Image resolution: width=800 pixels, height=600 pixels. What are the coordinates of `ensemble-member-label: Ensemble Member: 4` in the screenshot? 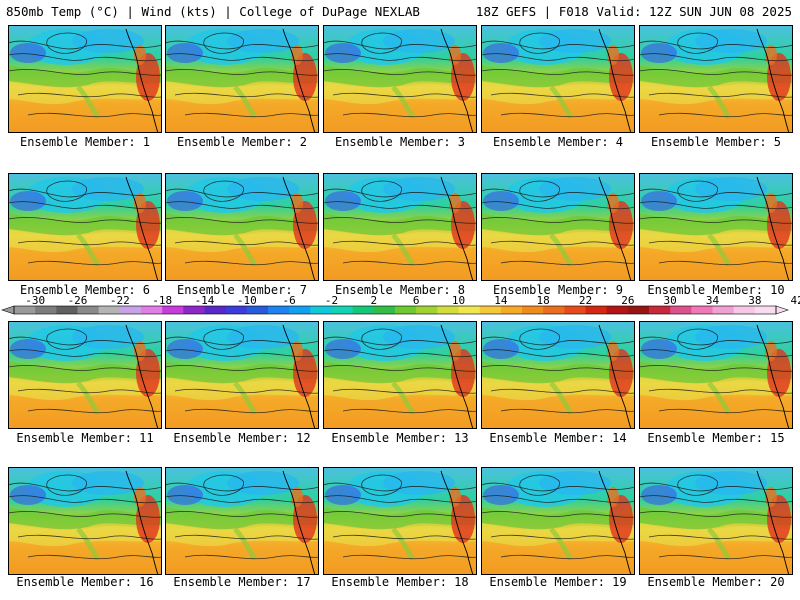 It's located at (558, 142).